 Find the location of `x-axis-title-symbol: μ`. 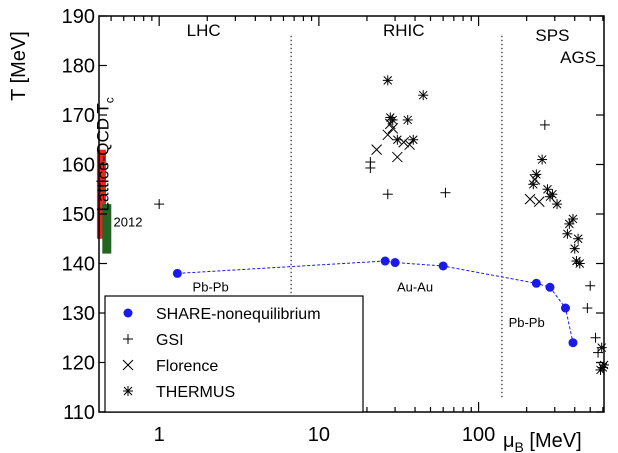

x-axis-title-symbol: μ is located at coordinates (509, 441).